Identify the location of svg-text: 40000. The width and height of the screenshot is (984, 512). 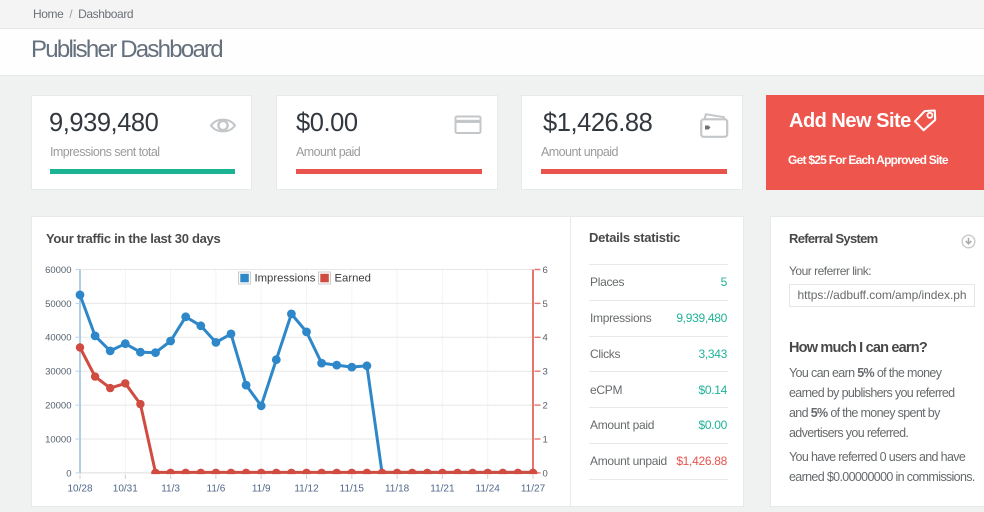
(58, 338).